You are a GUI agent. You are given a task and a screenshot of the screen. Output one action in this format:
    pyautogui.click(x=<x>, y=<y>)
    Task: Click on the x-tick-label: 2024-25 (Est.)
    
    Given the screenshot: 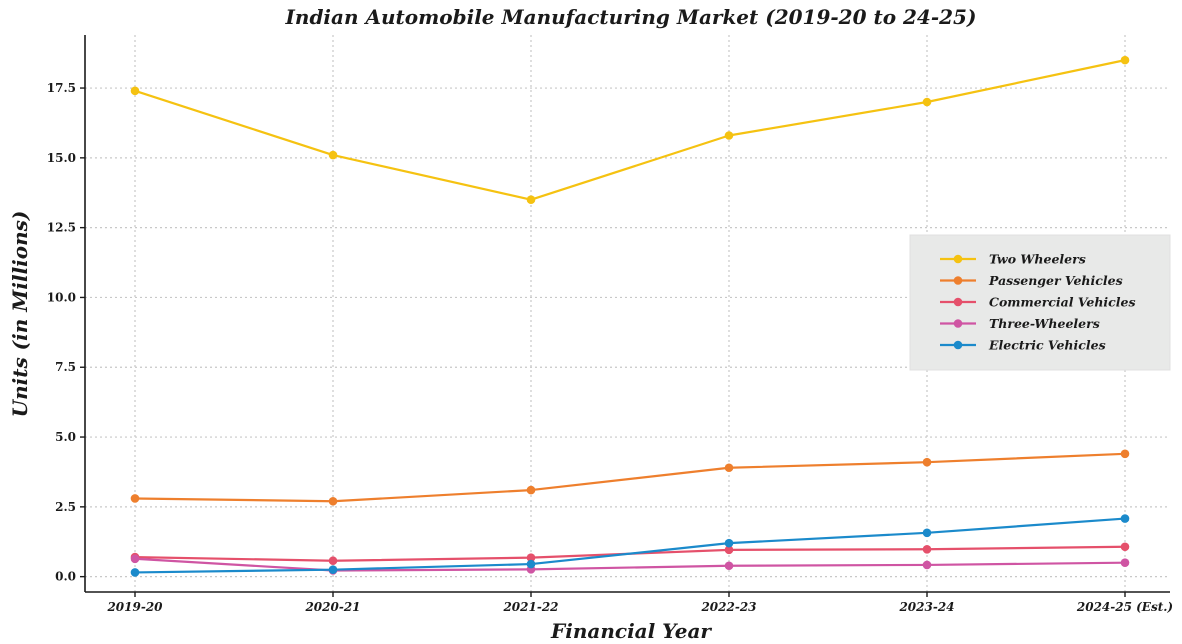 What is the action you would take?
    pyautogui.click(x=1124, y=607)
    